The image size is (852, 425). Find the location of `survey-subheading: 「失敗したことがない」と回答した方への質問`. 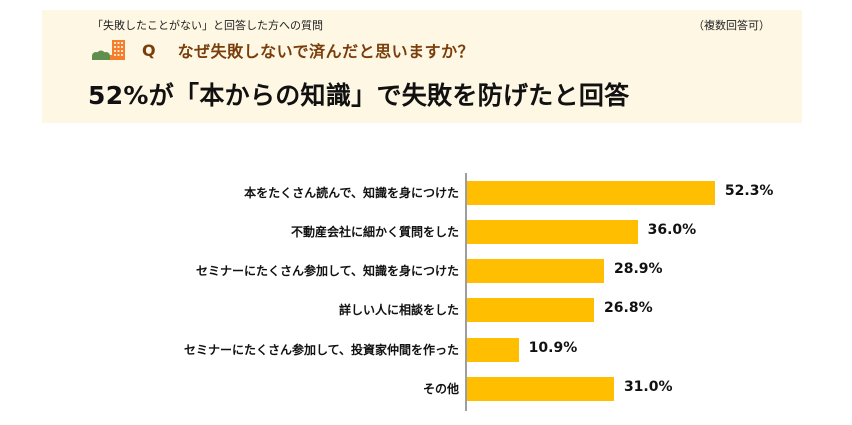

survey-subheading: 「失敗したことがない」と回答した方への質問 is located at coordinates (207, 25).